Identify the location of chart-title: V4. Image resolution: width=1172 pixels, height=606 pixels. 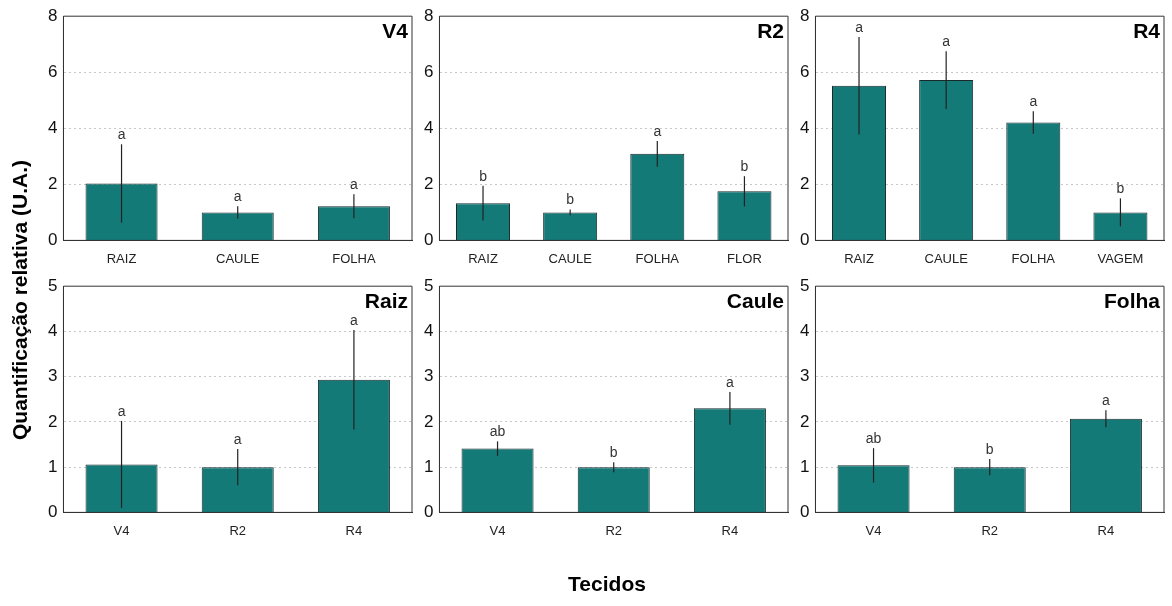
(395, 31).